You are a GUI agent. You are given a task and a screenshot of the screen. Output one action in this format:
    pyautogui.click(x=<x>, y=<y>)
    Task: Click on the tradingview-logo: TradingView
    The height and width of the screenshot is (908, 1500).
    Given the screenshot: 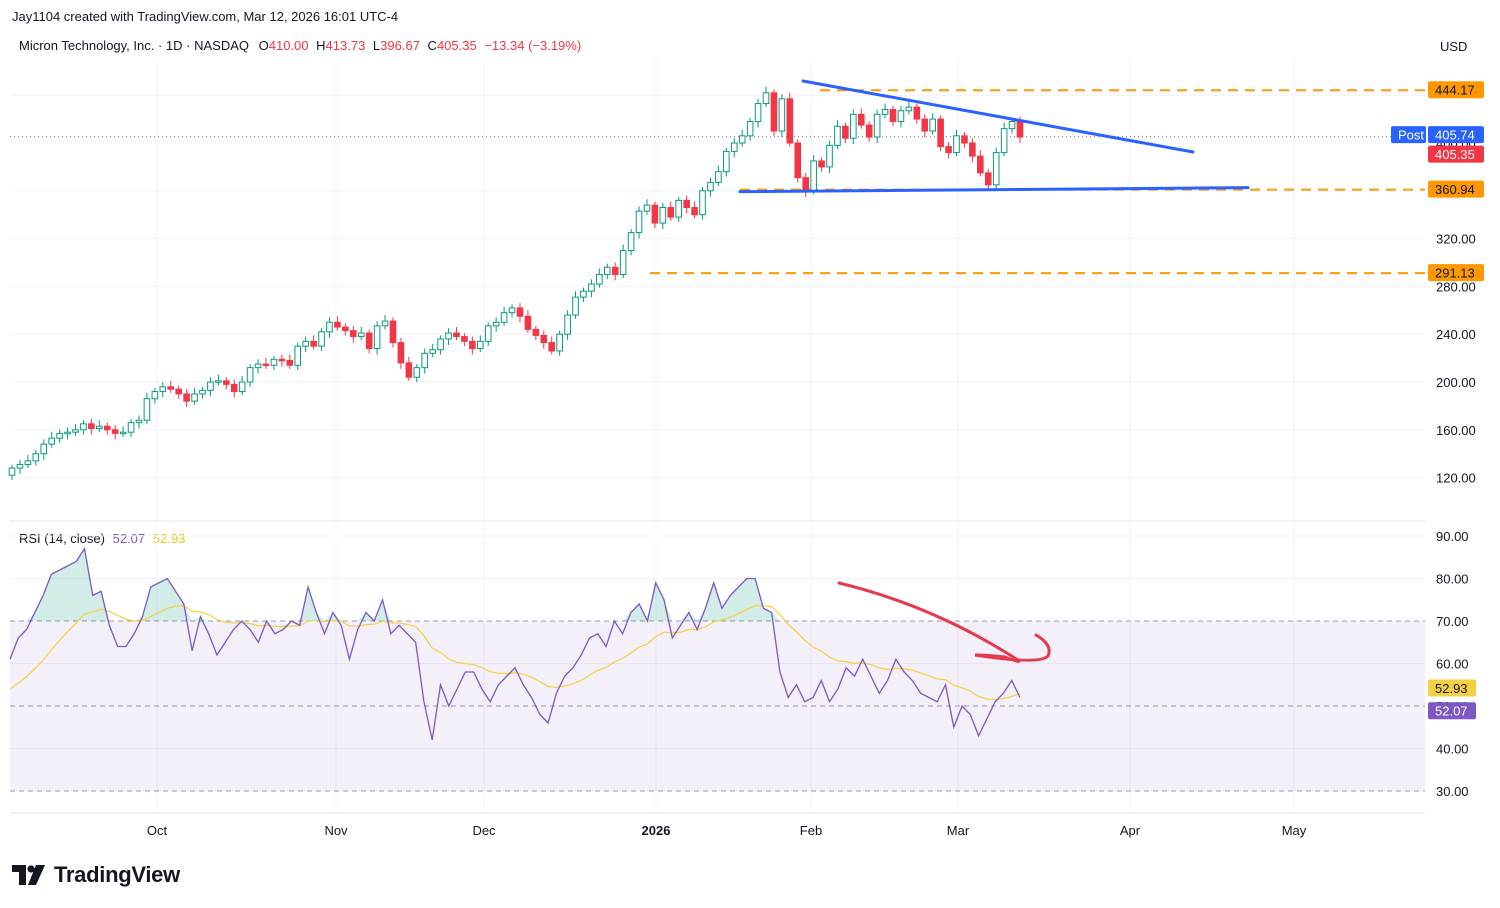 What is the action you would take?
    pyautogui.click(x=96, y=875)
    